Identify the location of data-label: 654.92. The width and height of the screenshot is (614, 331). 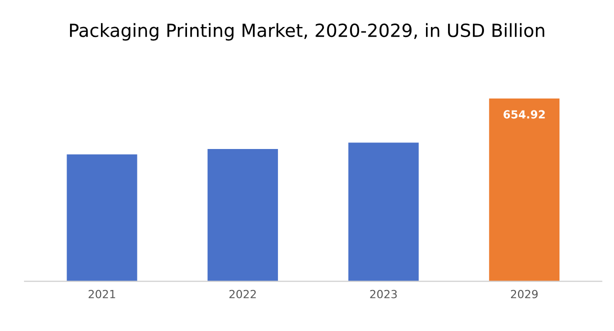
(524, 114).